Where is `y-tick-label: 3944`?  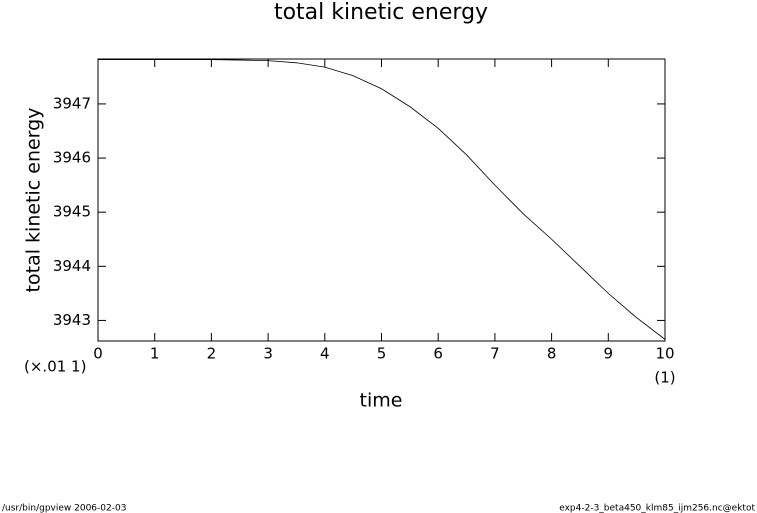
y-tick-label: 3944 is located at coordinates (72, 266).